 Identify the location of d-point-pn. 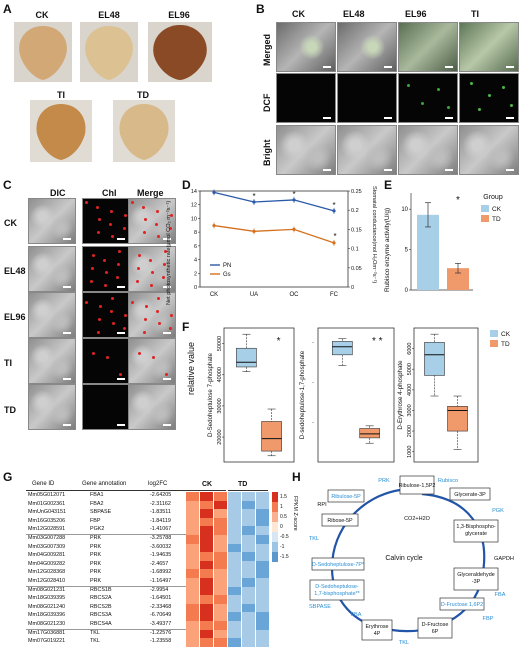
(254, 202).